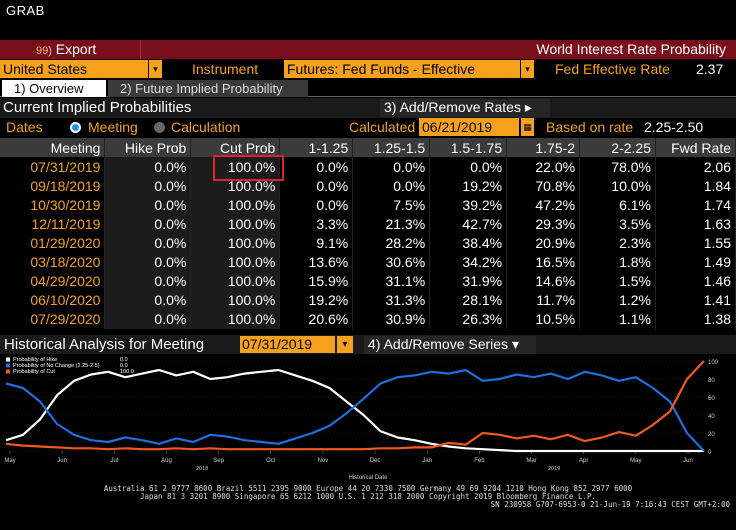  What do you see at coordinates (323, 461) in the screenshot?
I see `x-tick-label: Nov` at bounding box center [323, 461].